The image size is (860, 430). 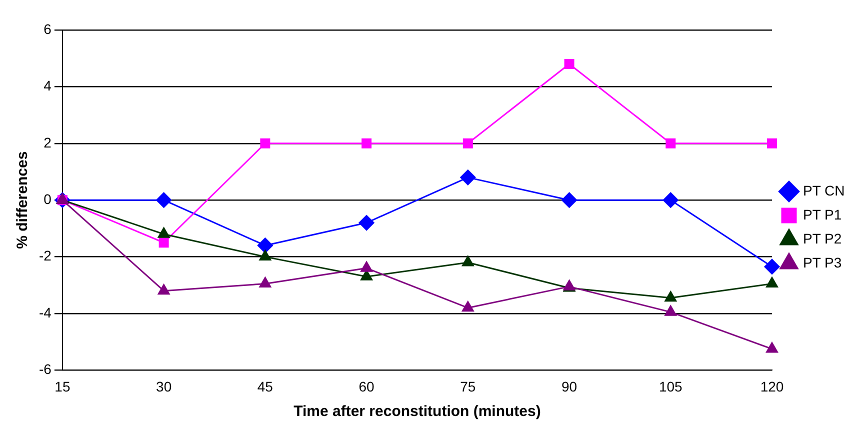 I want to click on legend-label: PT P3, so click(x=822, y=262).